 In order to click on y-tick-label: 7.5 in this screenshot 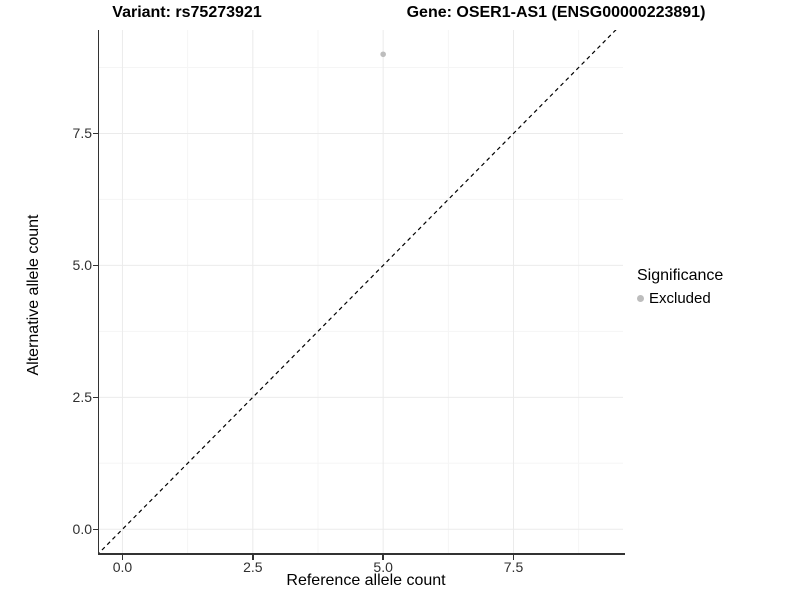, I will do `click(82, 133)`.